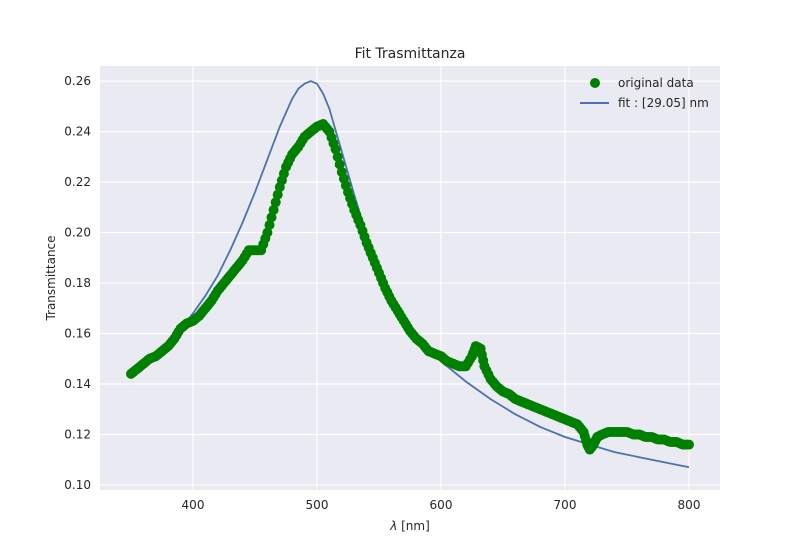  I want to click on legend-label-fit: fit : [29.05] nm, so click(663, 103).